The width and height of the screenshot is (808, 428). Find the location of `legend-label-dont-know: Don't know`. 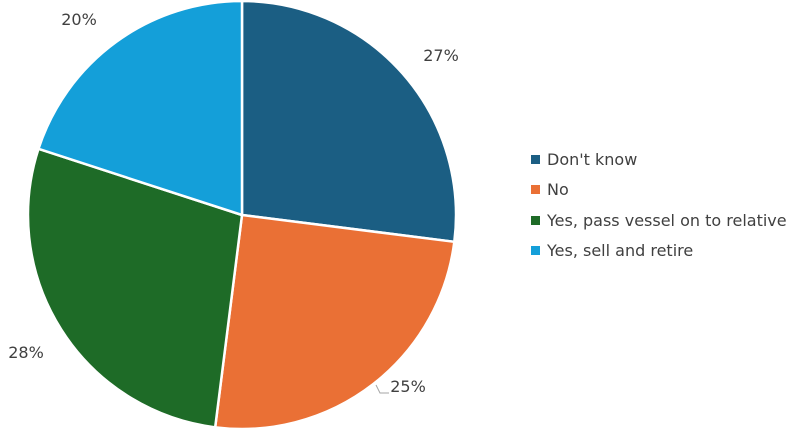

legend-label-dont-know: Don't know is located at coordinates (592, 159).